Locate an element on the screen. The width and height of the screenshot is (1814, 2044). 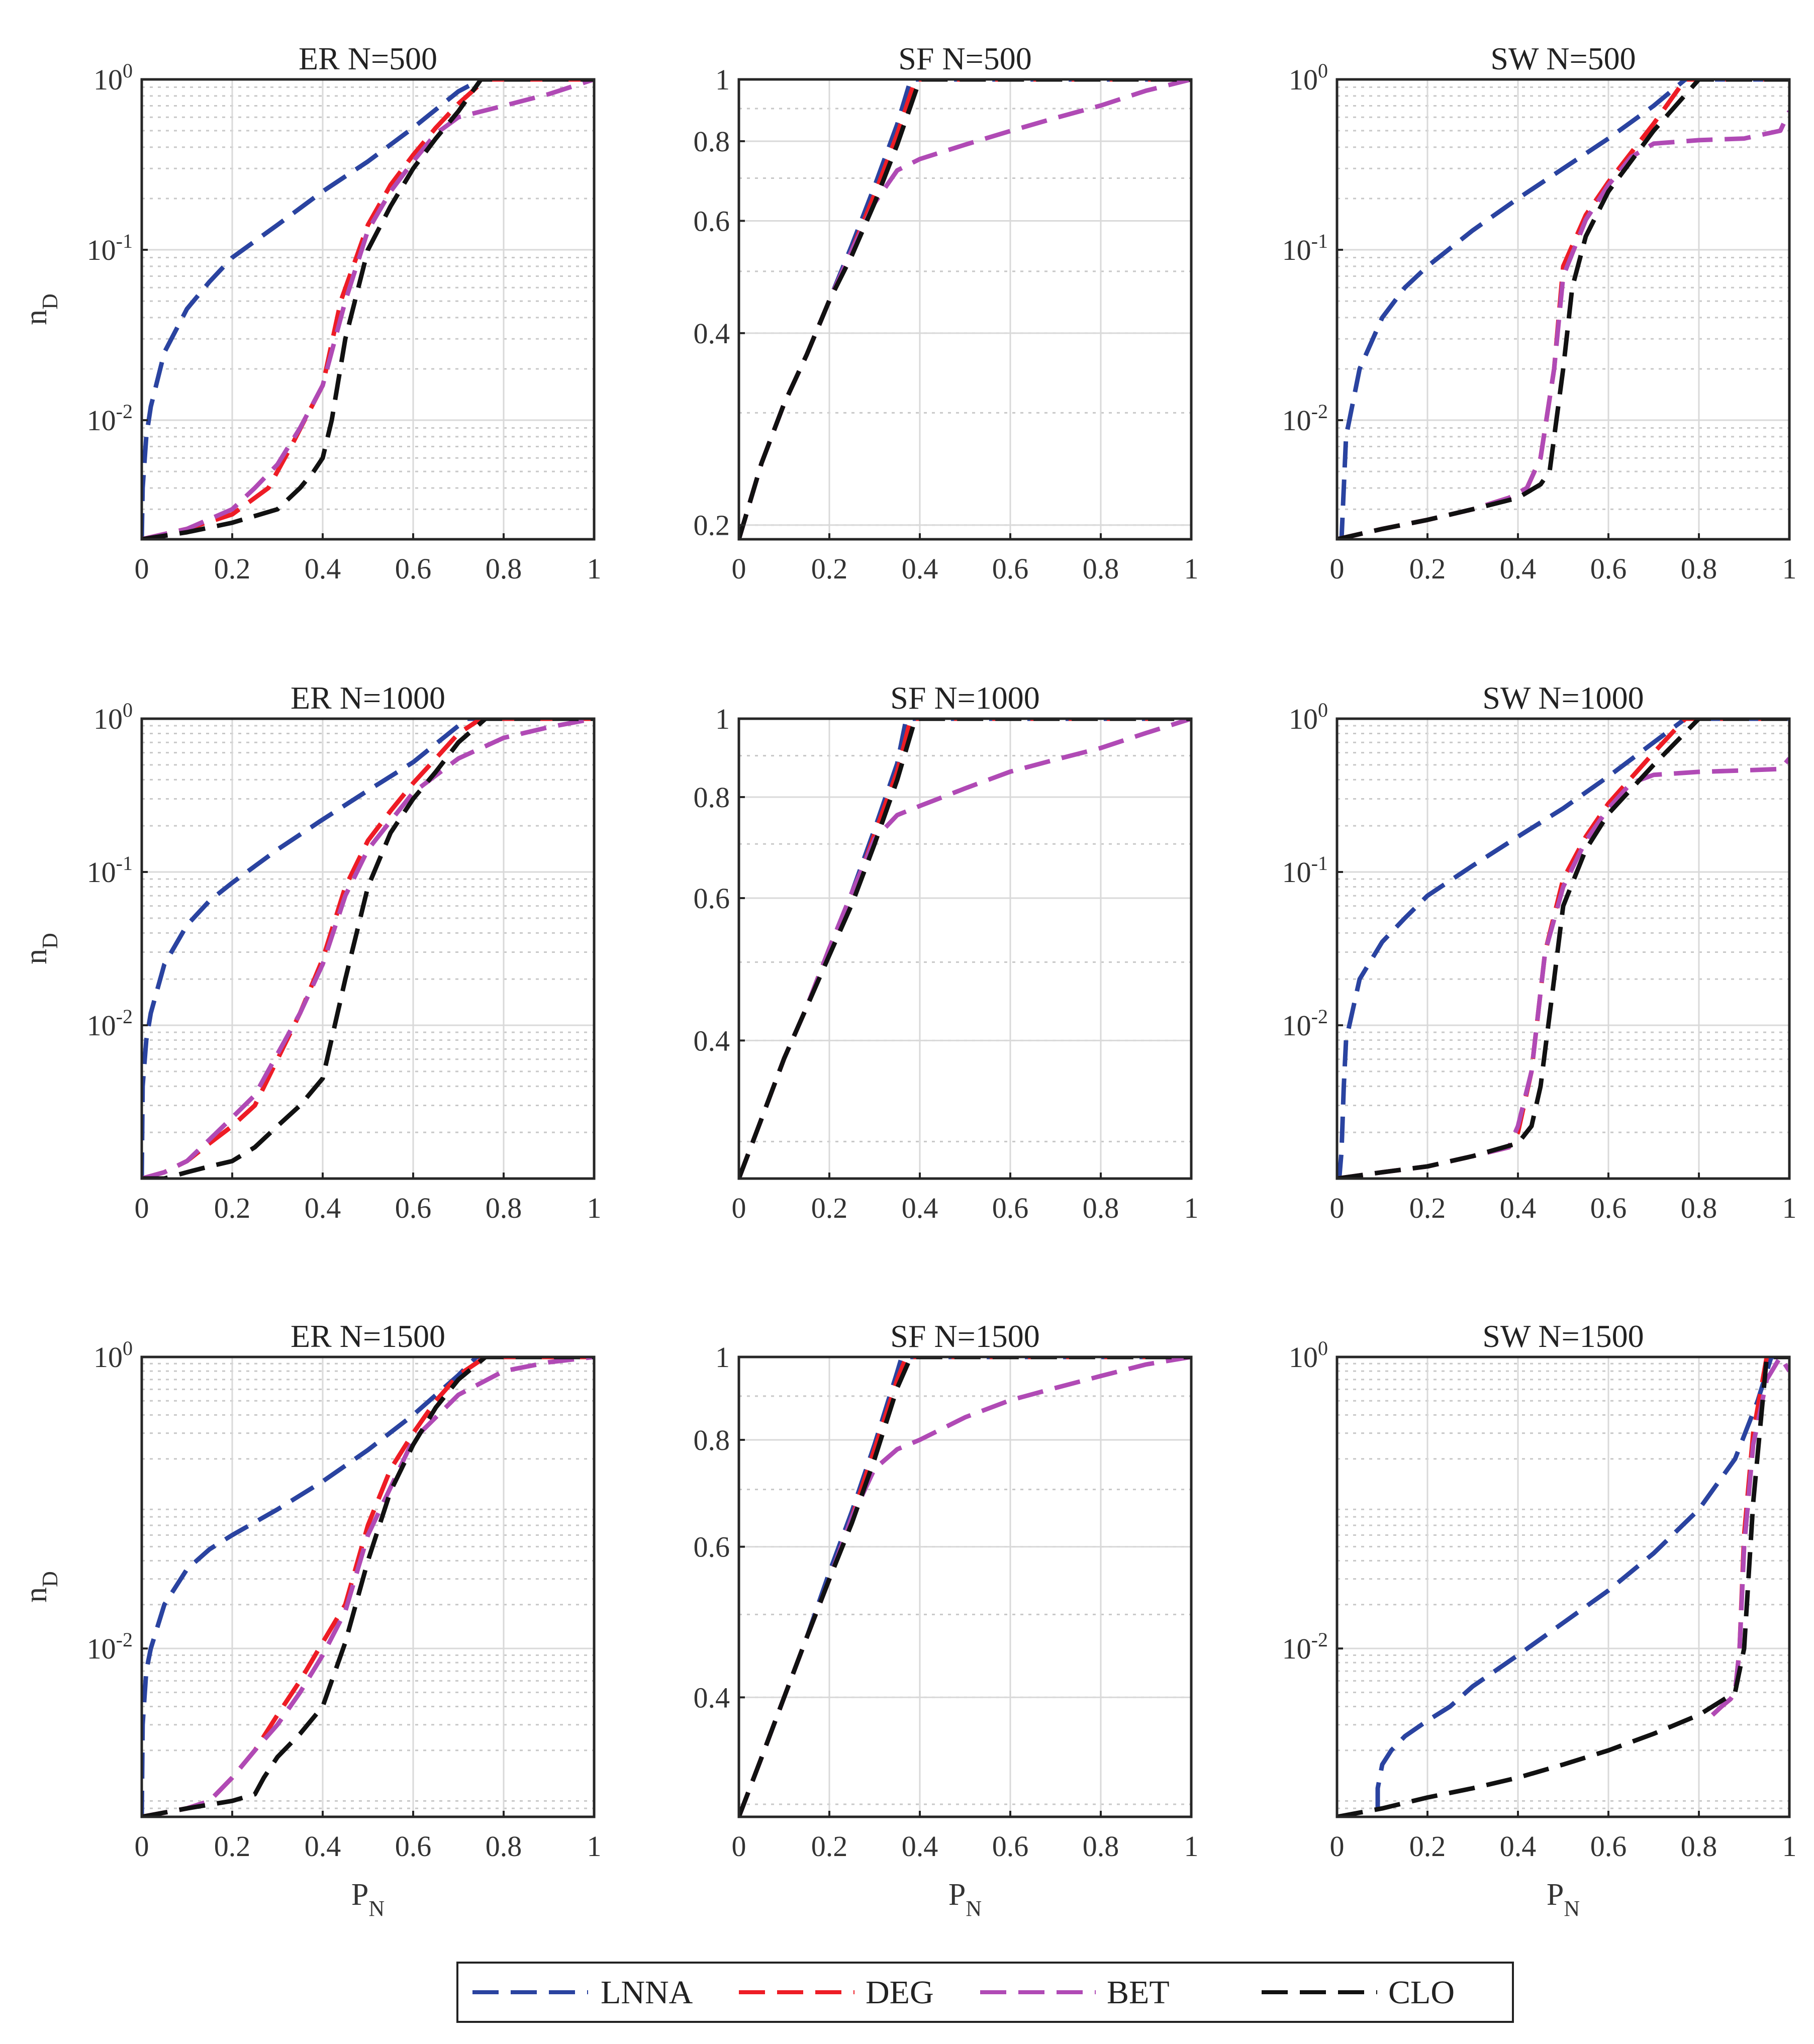
chart-er-n-1500: 0 0.2 0.4 0.6 0.8 1 10⁻² 100 ER N=1500 nD PN is located at coordinates (310, 1620).